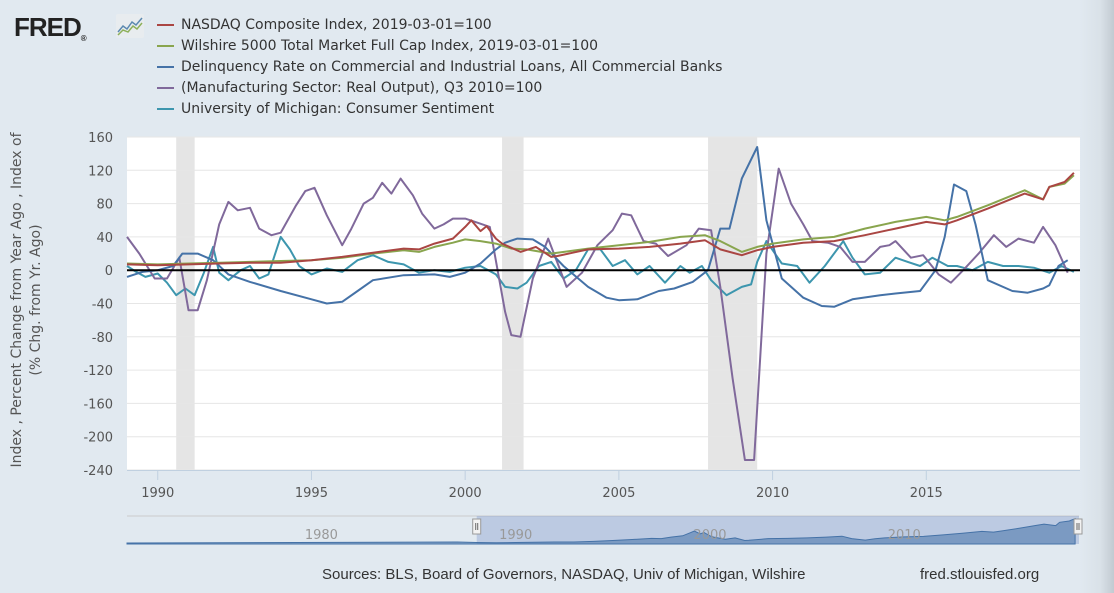  I want to click on navigator-year-label: 1990, so click(515, 535).